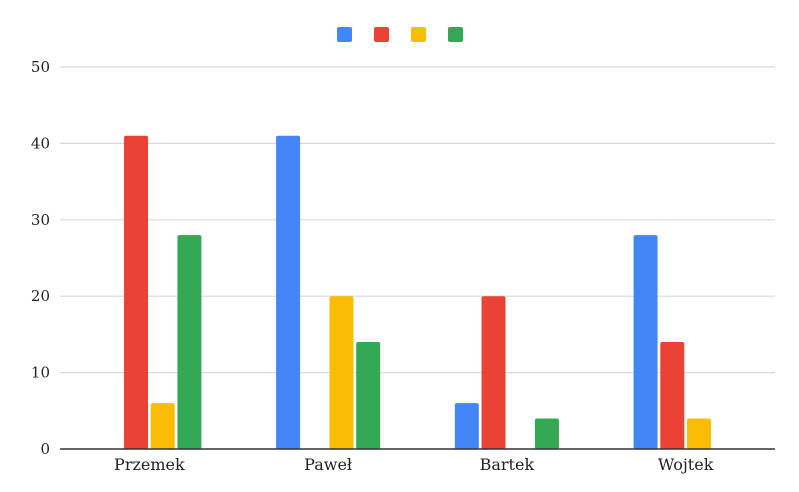 Image resolution: width=799 pixels, height=492 pixels. Describe the element at coordinates (40, 373) in the screenshot. I see `y-tick-label: 10` at that location.